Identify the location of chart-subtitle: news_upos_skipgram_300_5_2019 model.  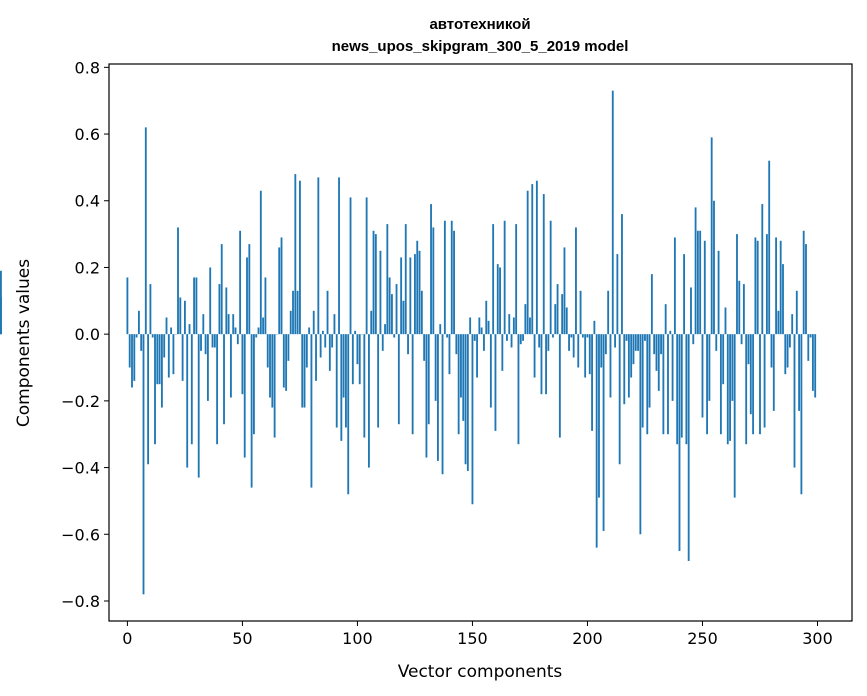
(480, 46).